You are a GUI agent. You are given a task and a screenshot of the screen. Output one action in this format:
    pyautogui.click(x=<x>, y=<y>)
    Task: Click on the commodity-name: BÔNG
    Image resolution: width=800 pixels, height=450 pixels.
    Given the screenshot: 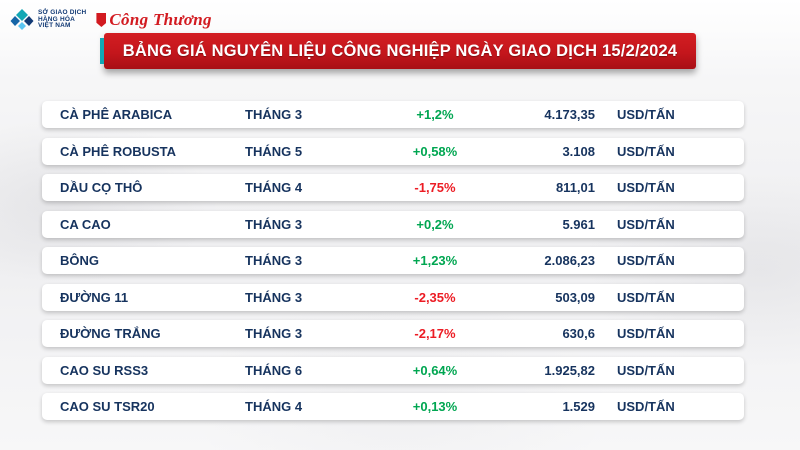 What is the action you would take?
    pyautogui.click(x=79, y=260)
    